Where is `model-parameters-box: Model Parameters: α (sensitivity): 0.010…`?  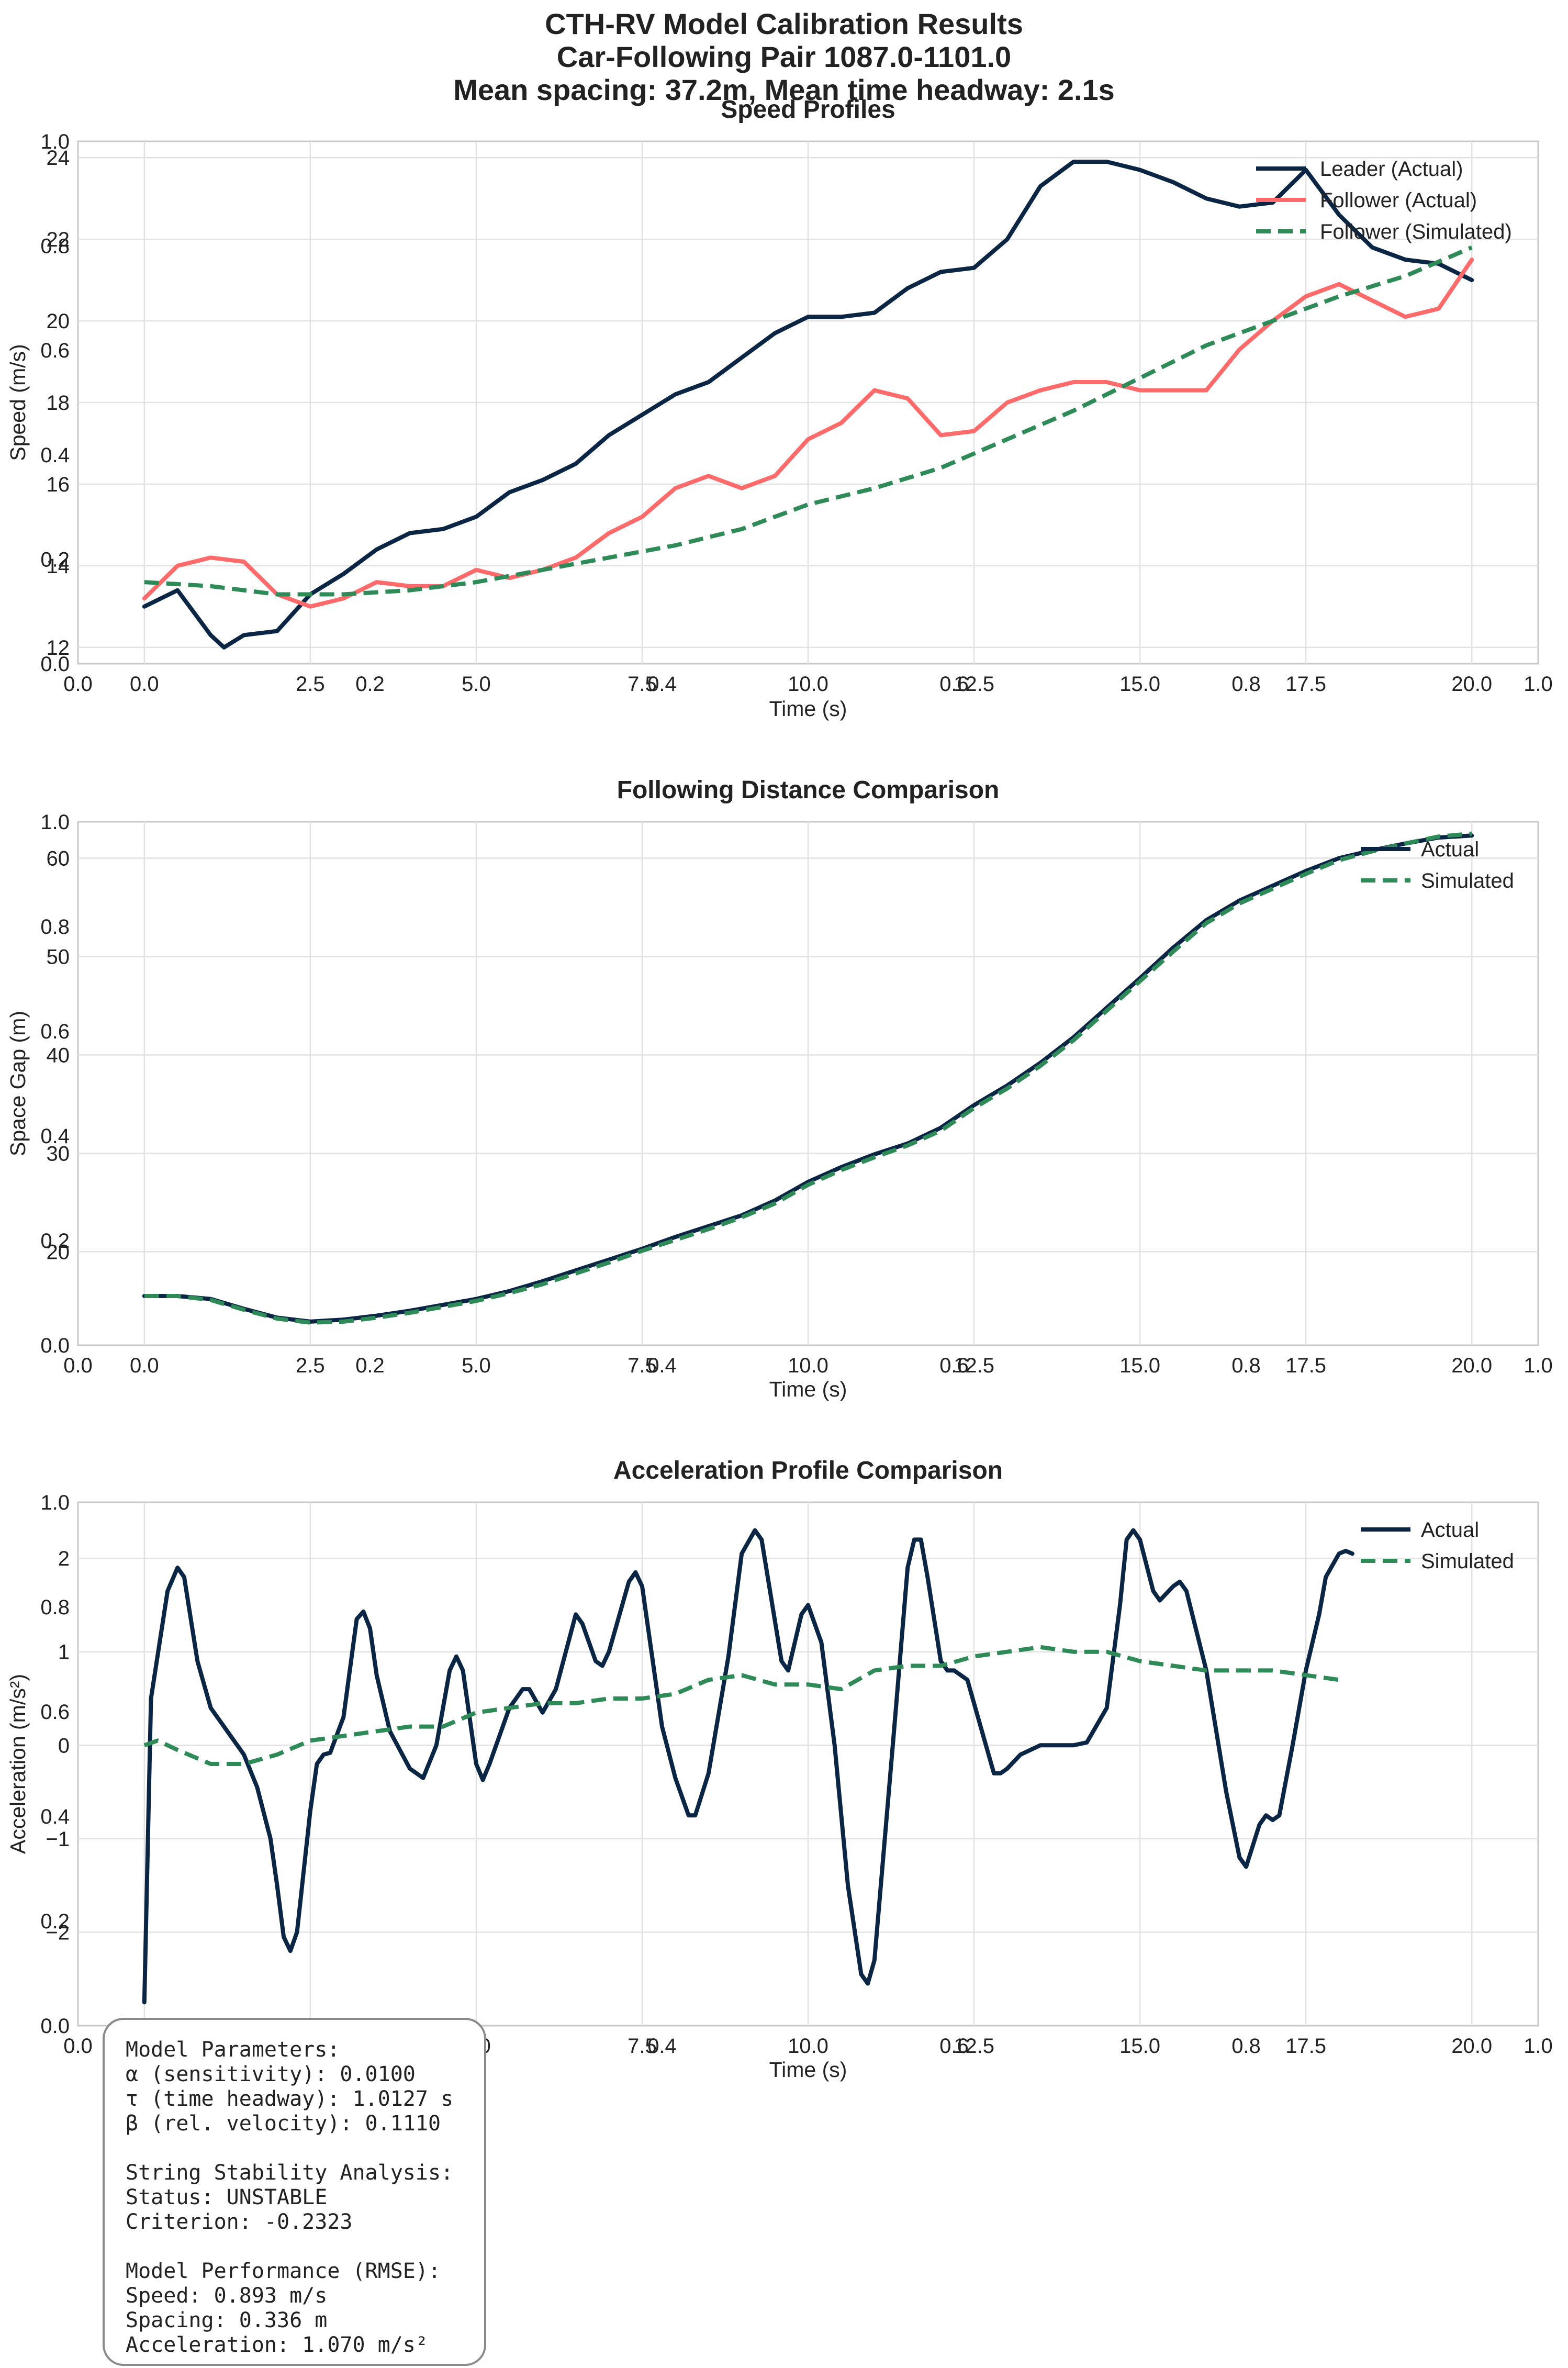
model-parameters-box: Model Parameters: α (sensitivity): 0.010… is located at coordinates (294, 2192).